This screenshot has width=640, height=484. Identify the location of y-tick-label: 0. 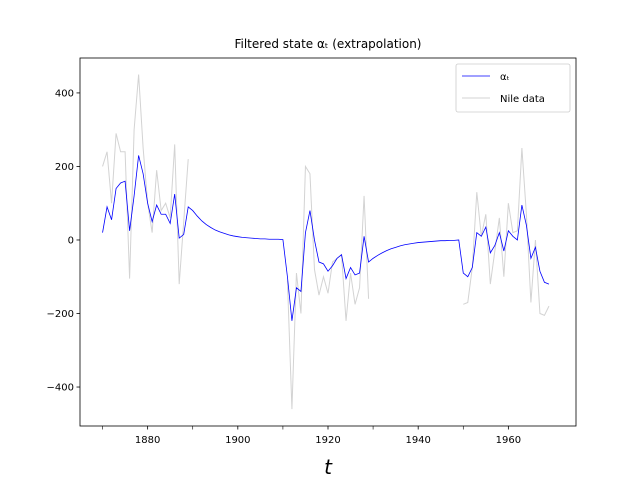
(71, 240).